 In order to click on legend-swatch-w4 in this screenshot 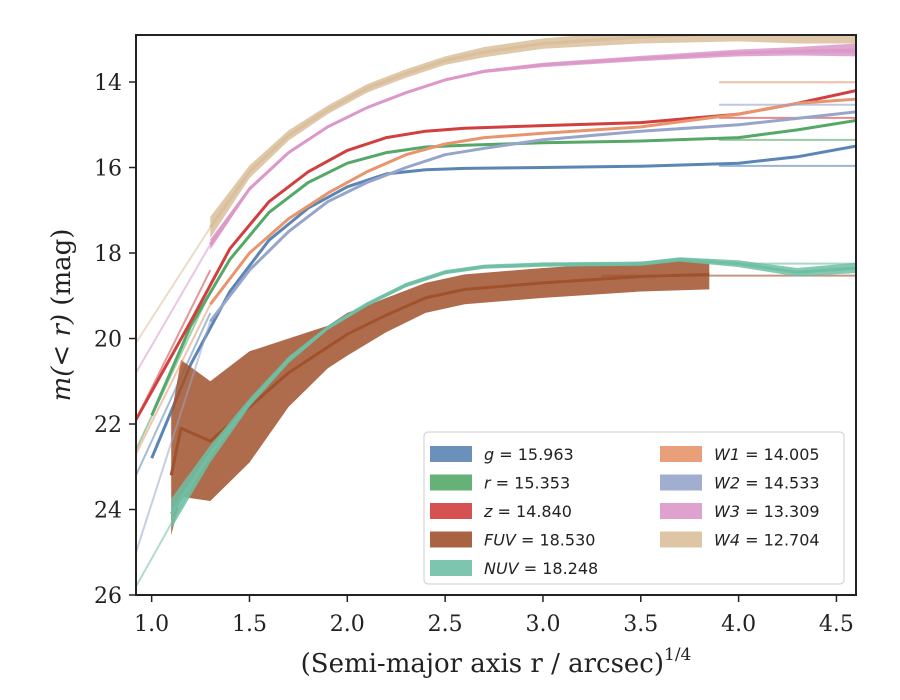, I will do `click(681, 539)`.